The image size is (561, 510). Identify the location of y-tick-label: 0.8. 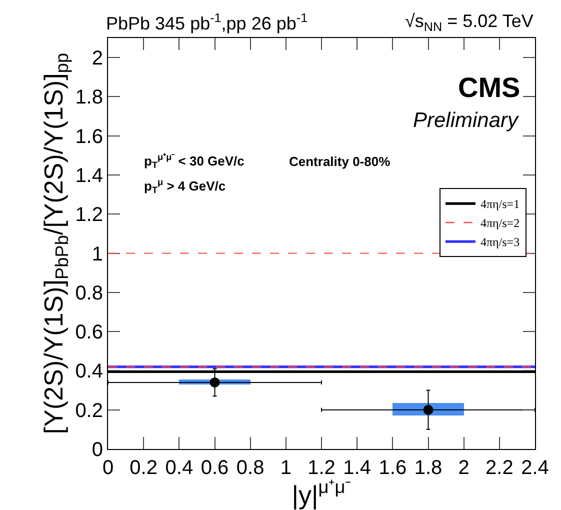
(89, 293).